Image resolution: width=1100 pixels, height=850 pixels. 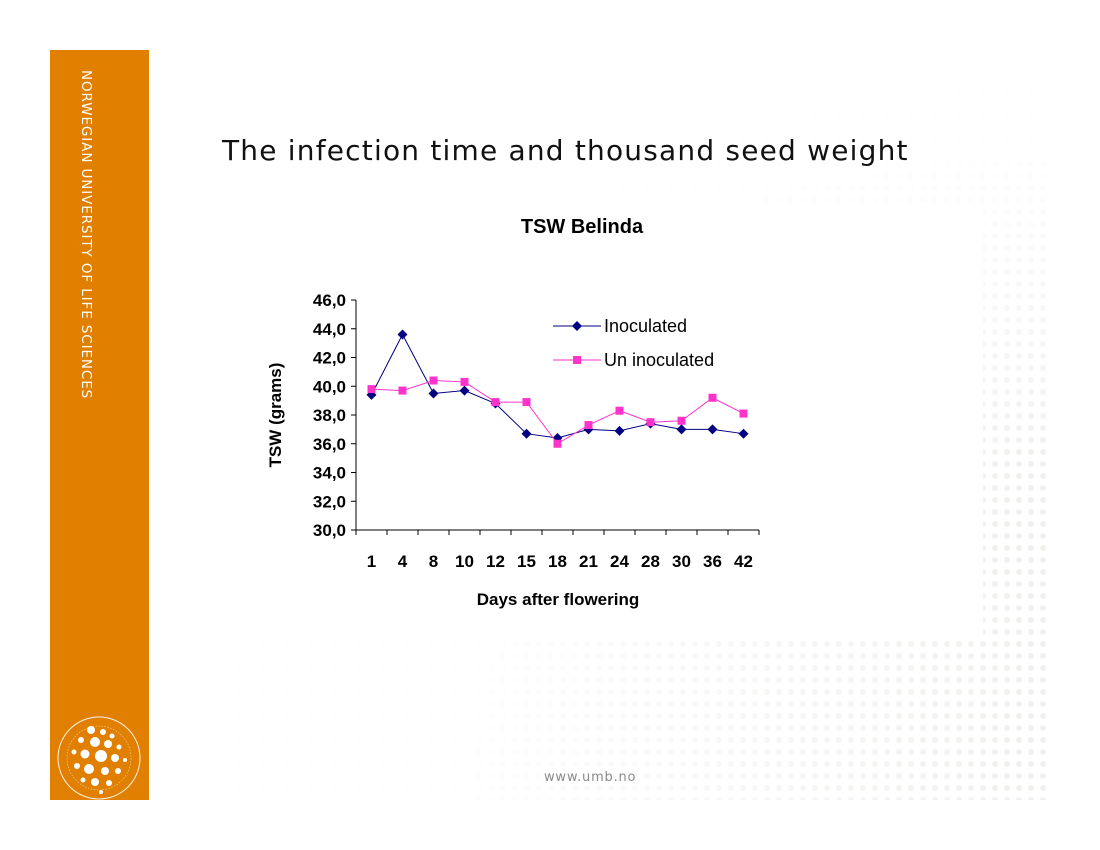 What do you see at coordinates (619, 561) in the screenshot?
I see `x-tick-label: 24` at bounding box center [619, 561].